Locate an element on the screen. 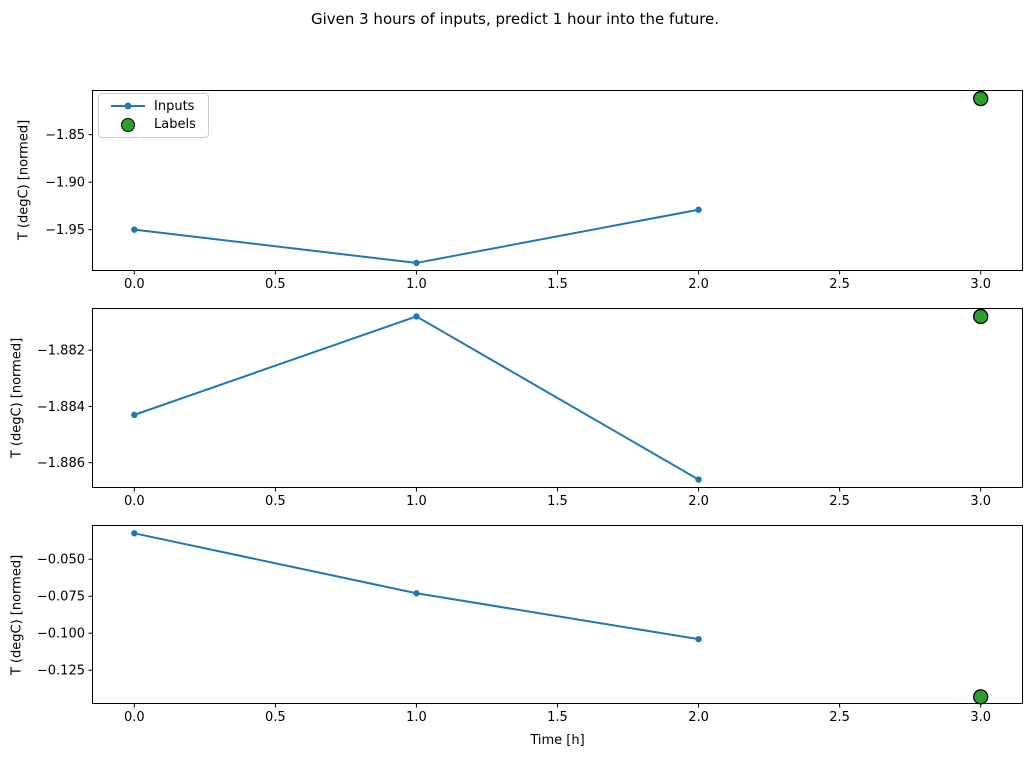 The width and height of the screenshot is (1030, 759). legend: Inputs Labels is located at coordinates (153, 115).